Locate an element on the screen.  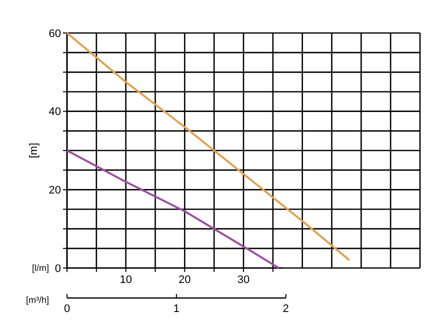
y-tick-label: 0 is located at coordinates (57, 268).